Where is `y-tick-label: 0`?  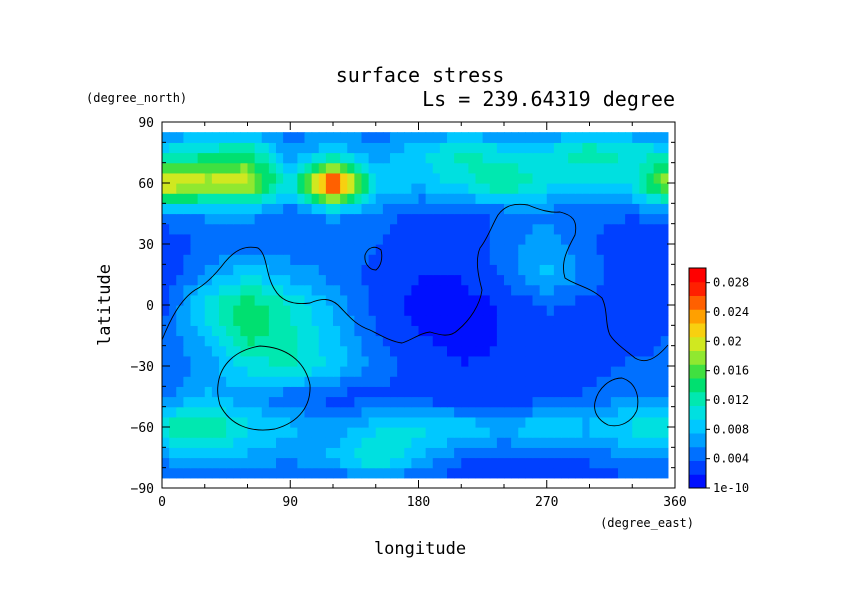 y-tick-label: 0 is located at coordinates (150, 306).